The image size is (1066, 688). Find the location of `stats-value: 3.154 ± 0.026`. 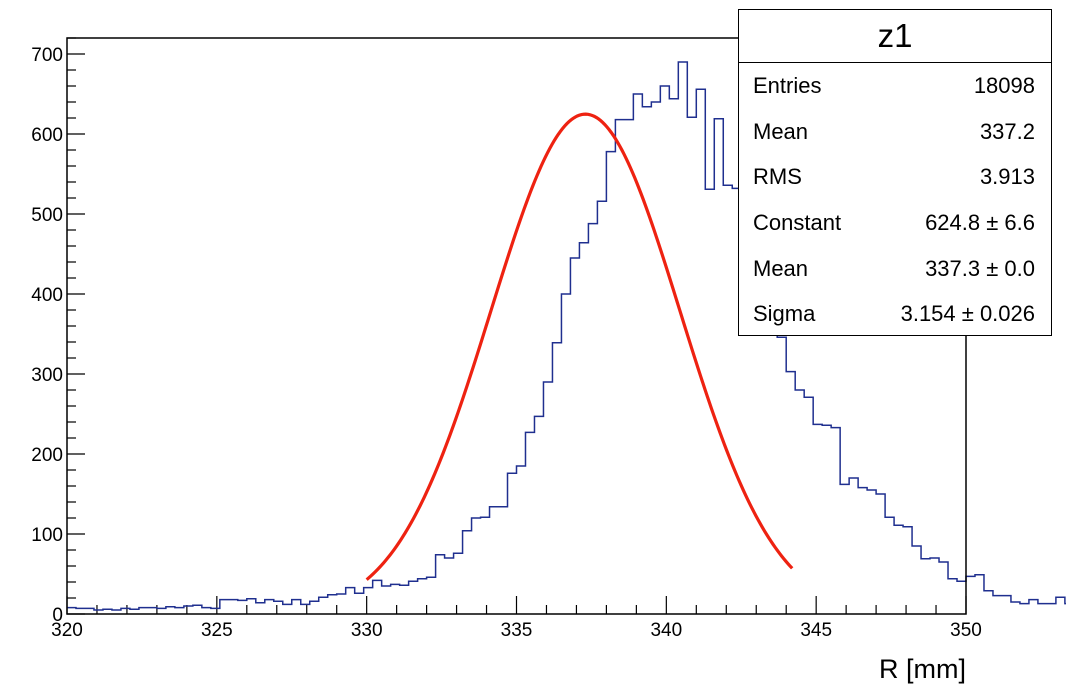

stats-value: 3.154 ± 0.026 is located at coordinates (967, 314).